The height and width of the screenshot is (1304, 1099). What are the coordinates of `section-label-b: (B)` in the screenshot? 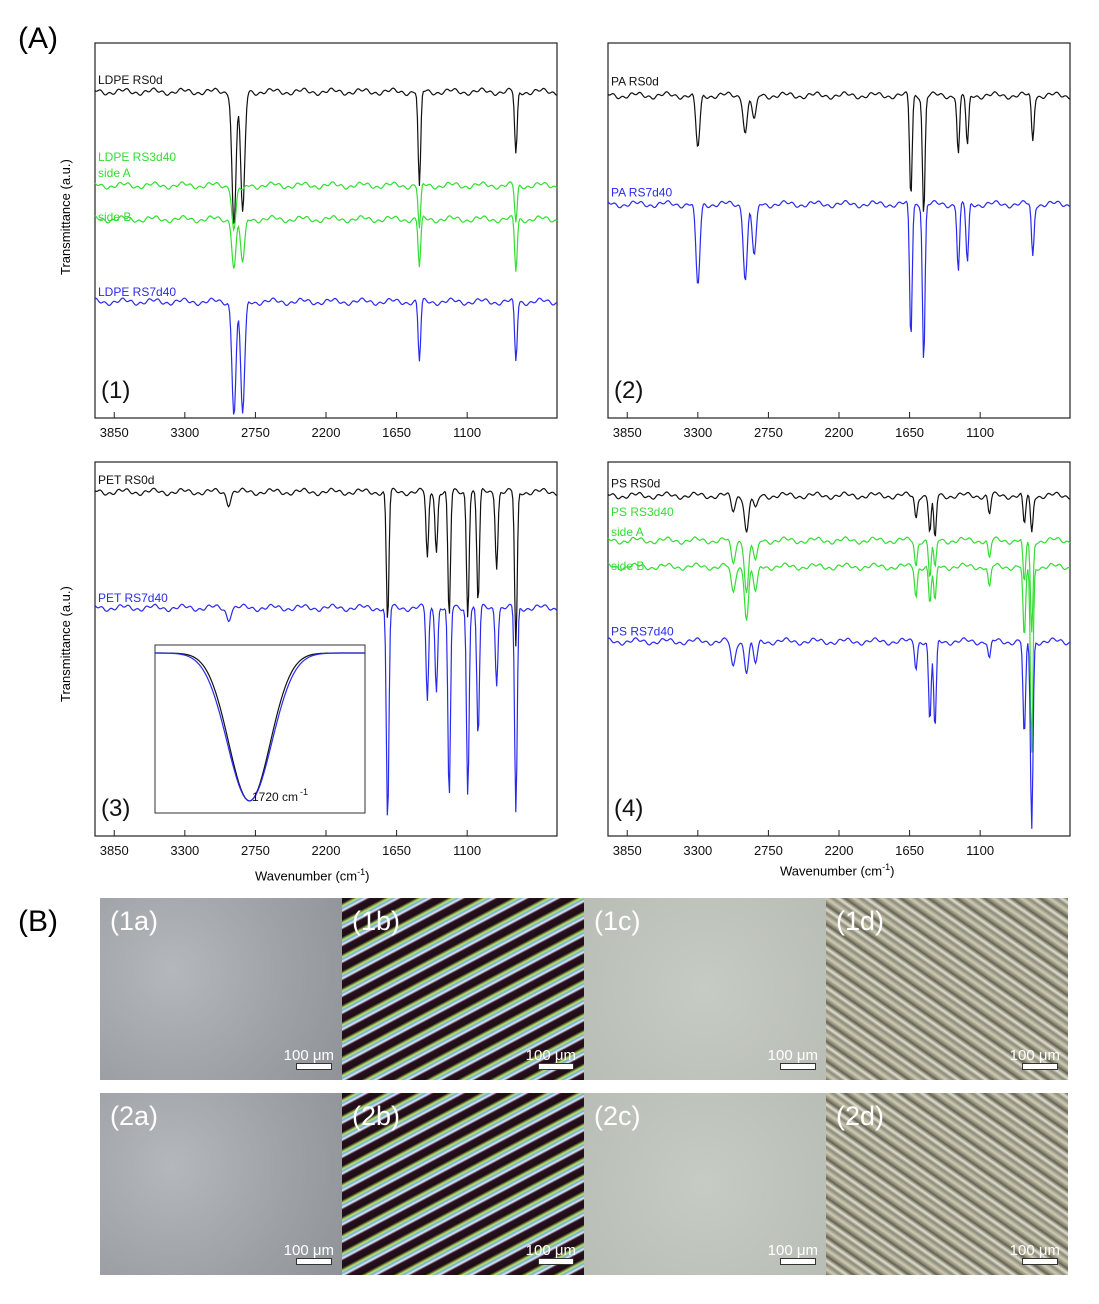 It's located at (38, 921).